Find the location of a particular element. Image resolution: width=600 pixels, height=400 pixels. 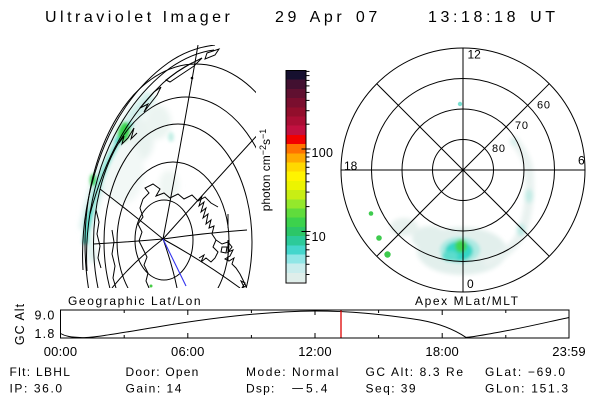

svg-text: 06:00 is located at coordinates (188, 351).